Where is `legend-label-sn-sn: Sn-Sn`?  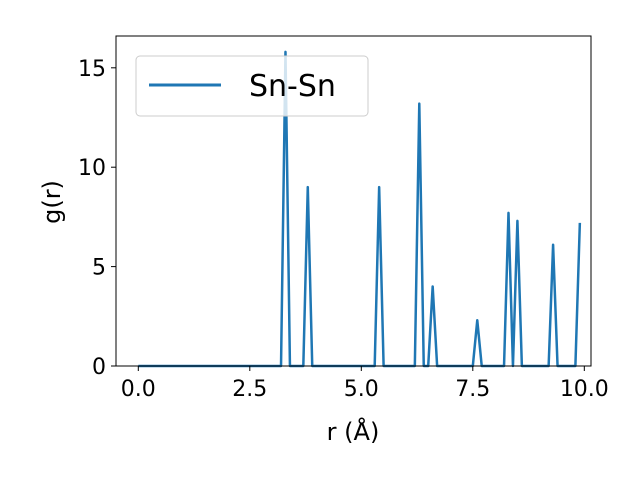 legend-label-sn-sn: Sn-Sn is located at coordinates (292, 86).